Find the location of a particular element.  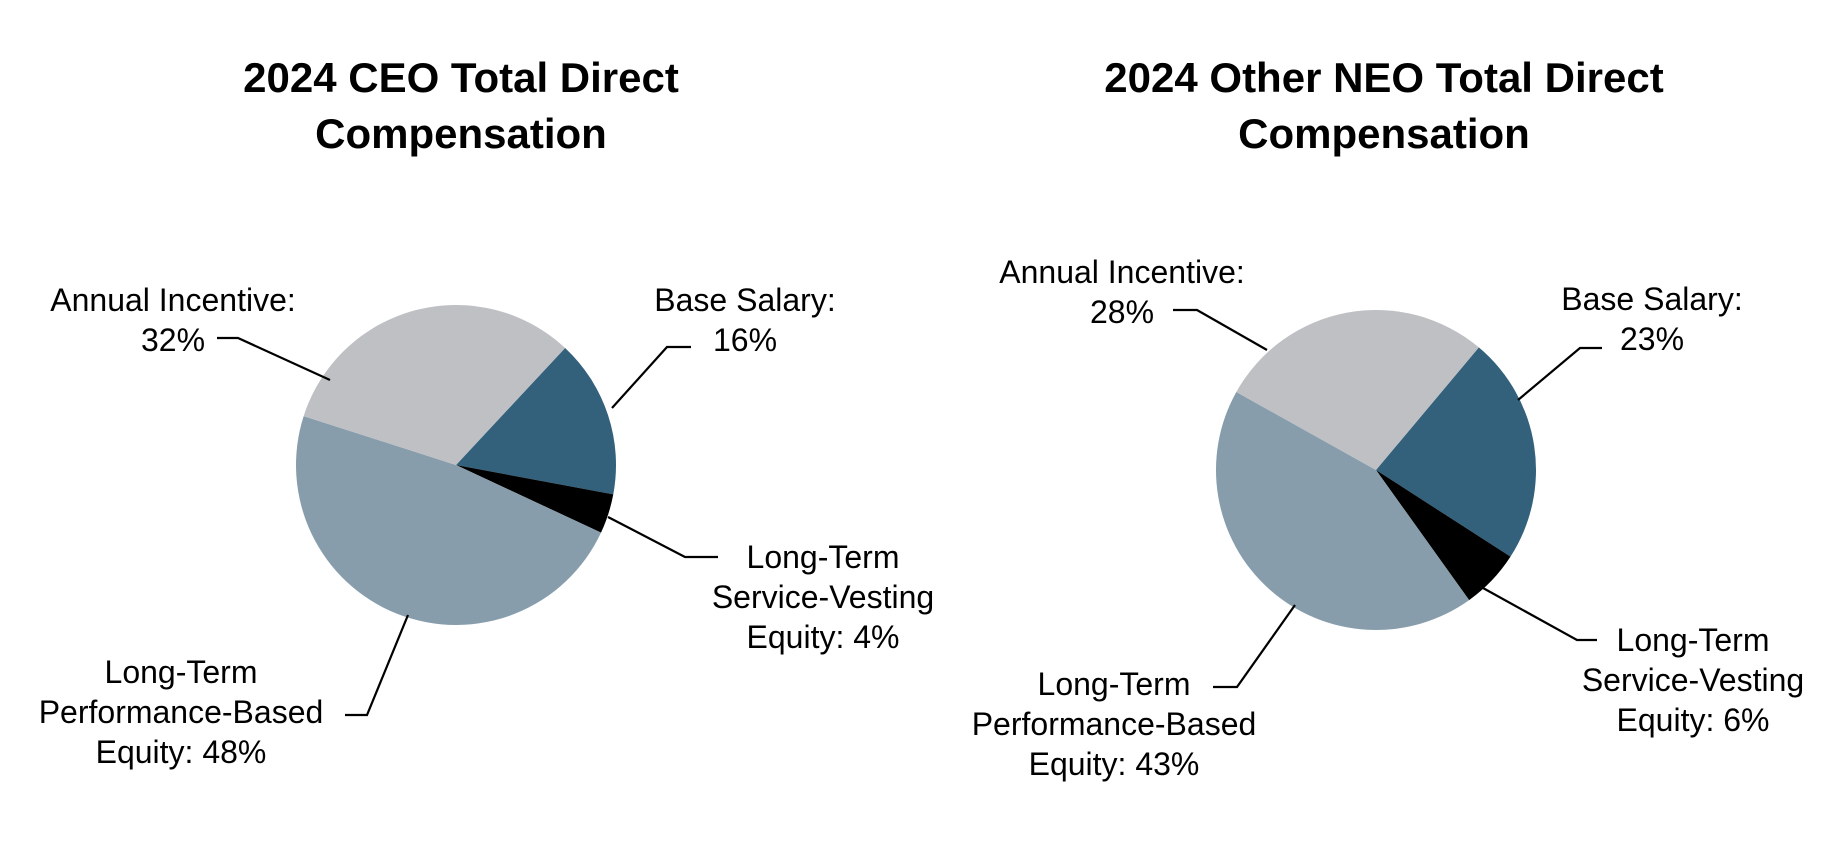

neo-base-salary-label-line2: 23% is located at coordinates (1652, 339).